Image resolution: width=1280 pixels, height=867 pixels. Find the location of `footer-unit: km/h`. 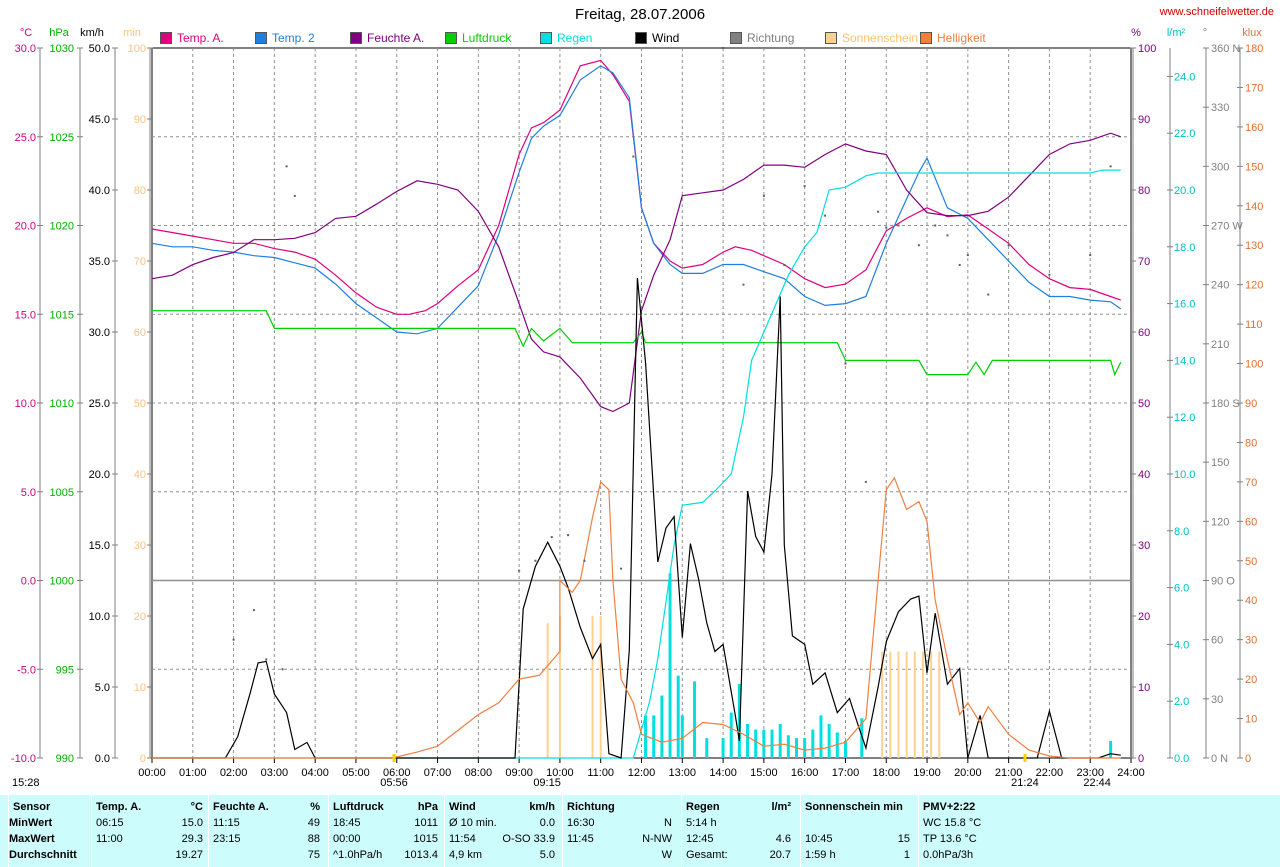

footer-unit: km/h is located at coordinates (542, 807).